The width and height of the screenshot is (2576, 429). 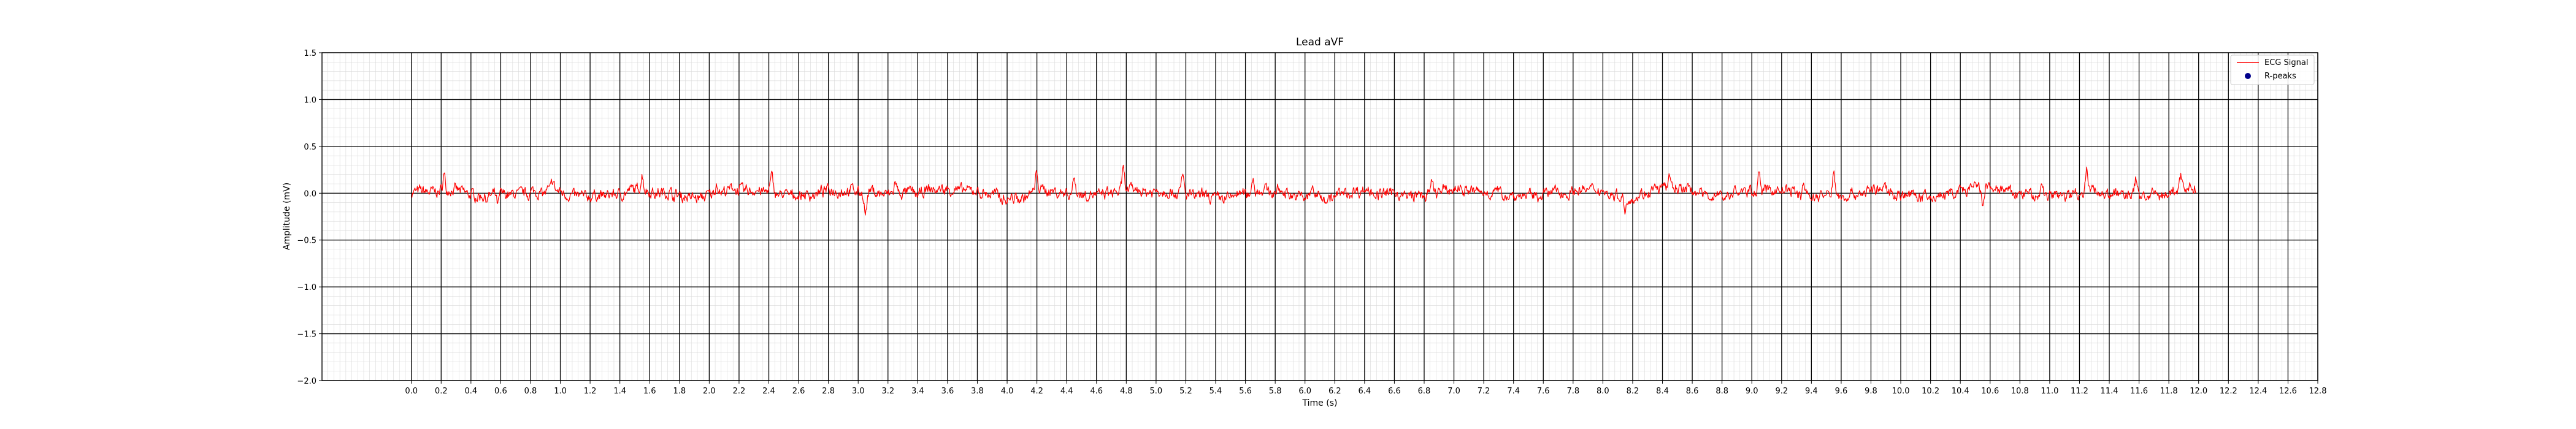 I want to click on x-tick-label: 3.2, so click(x=887, y=391).